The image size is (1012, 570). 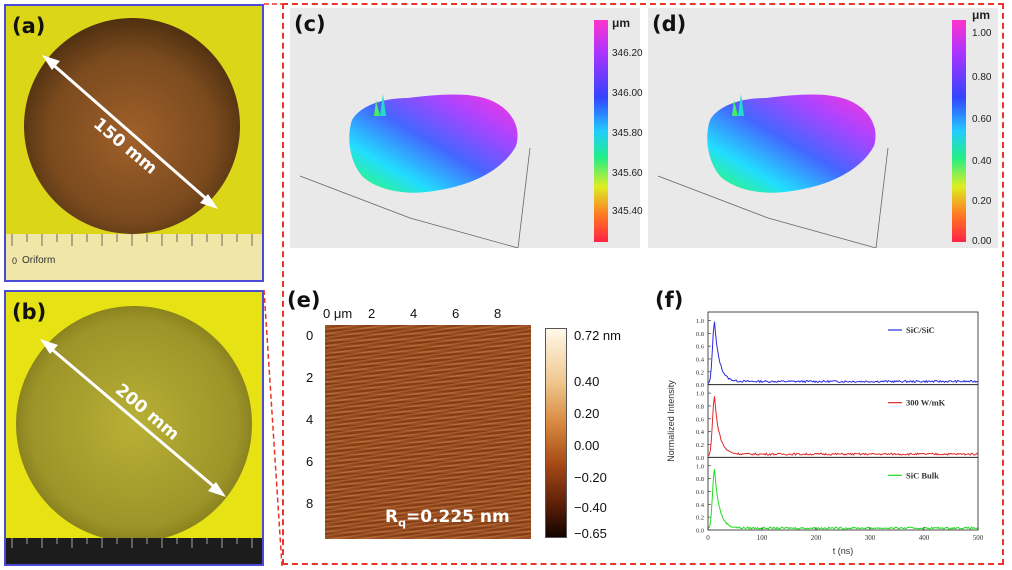 I want to click on afm-y-tick: 4, so click(x=310, y=419).